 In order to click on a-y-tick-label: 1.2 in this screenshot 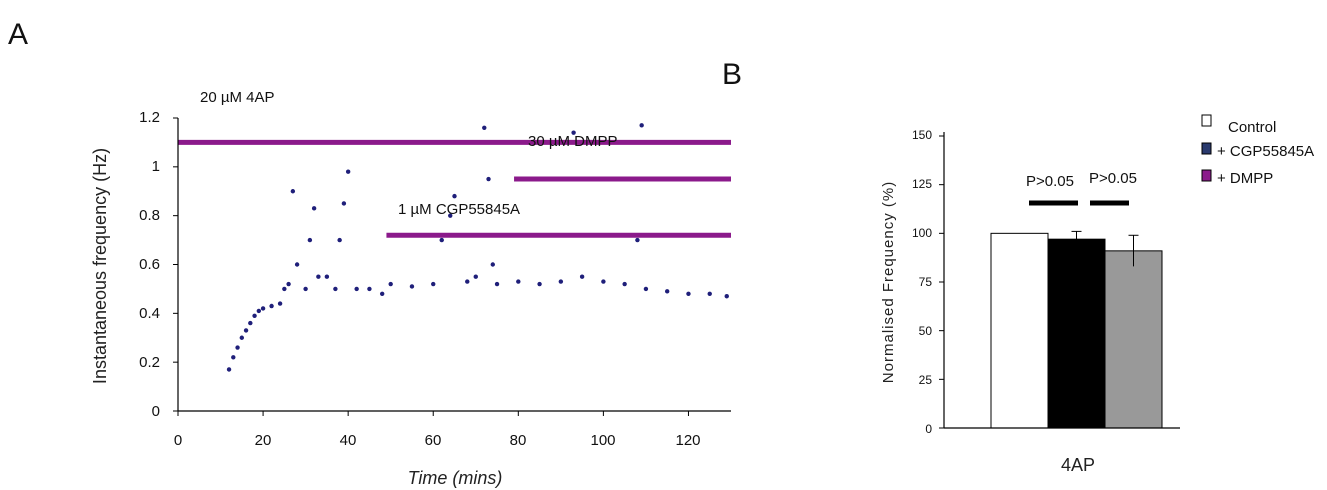, I will do `click(149, 117)`.